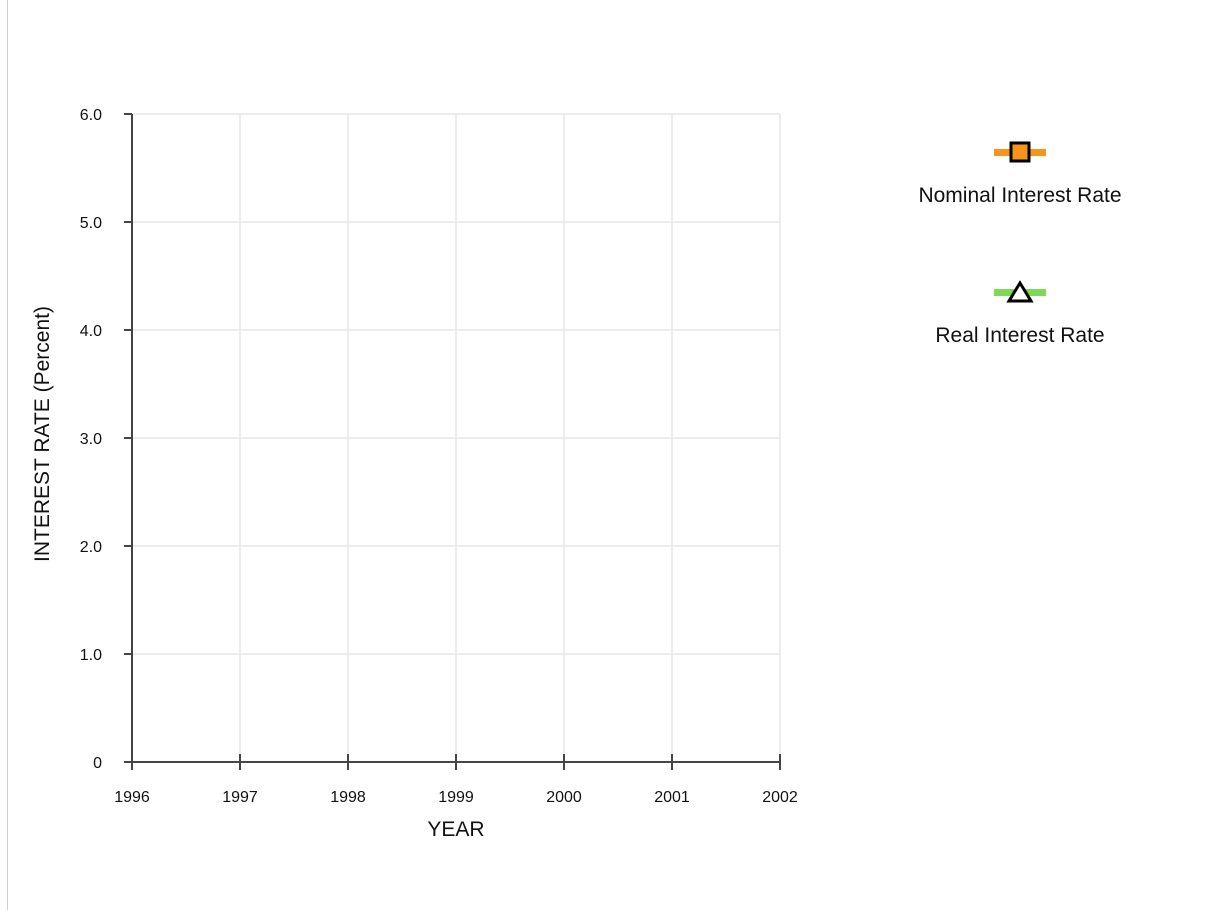 The image size is (1216, 910). Describe the element at coordinates (455, 829) in the screenshot. I see `x-axis-title: YEAR` at that location.